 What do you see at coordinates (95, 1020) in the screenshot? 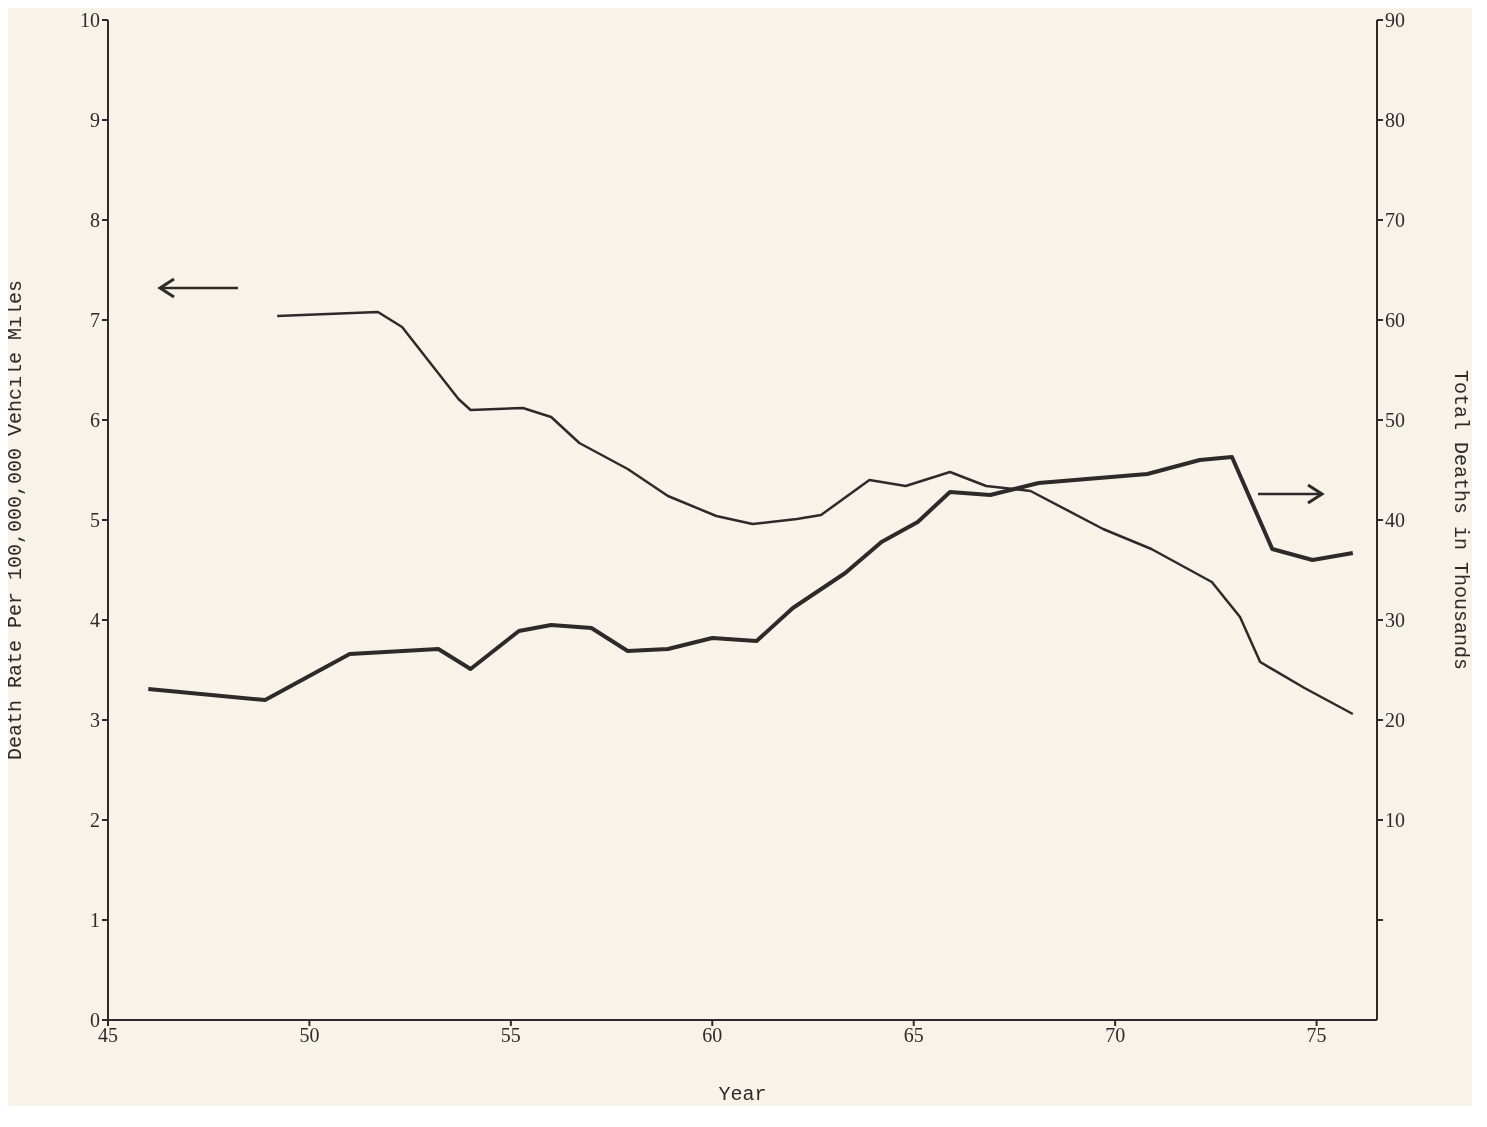
I see `y-tick-label: 0` at bounding box center [95, 1020].